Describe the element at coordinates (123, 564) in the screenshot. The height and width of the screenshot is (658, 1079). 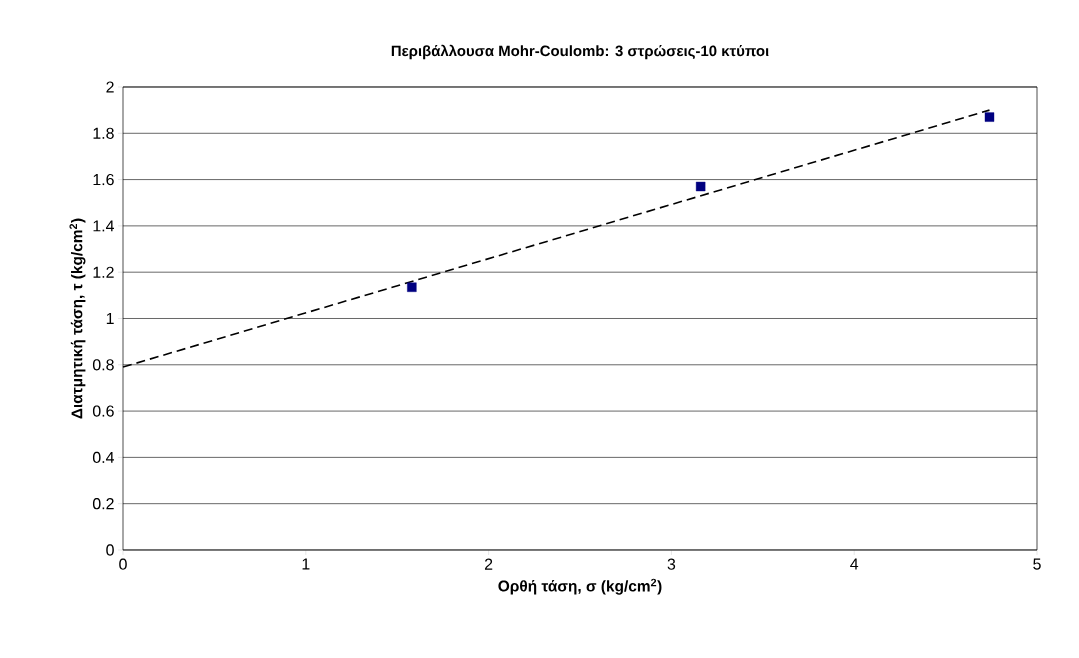
I see `x-tick-label: 0` at that location.